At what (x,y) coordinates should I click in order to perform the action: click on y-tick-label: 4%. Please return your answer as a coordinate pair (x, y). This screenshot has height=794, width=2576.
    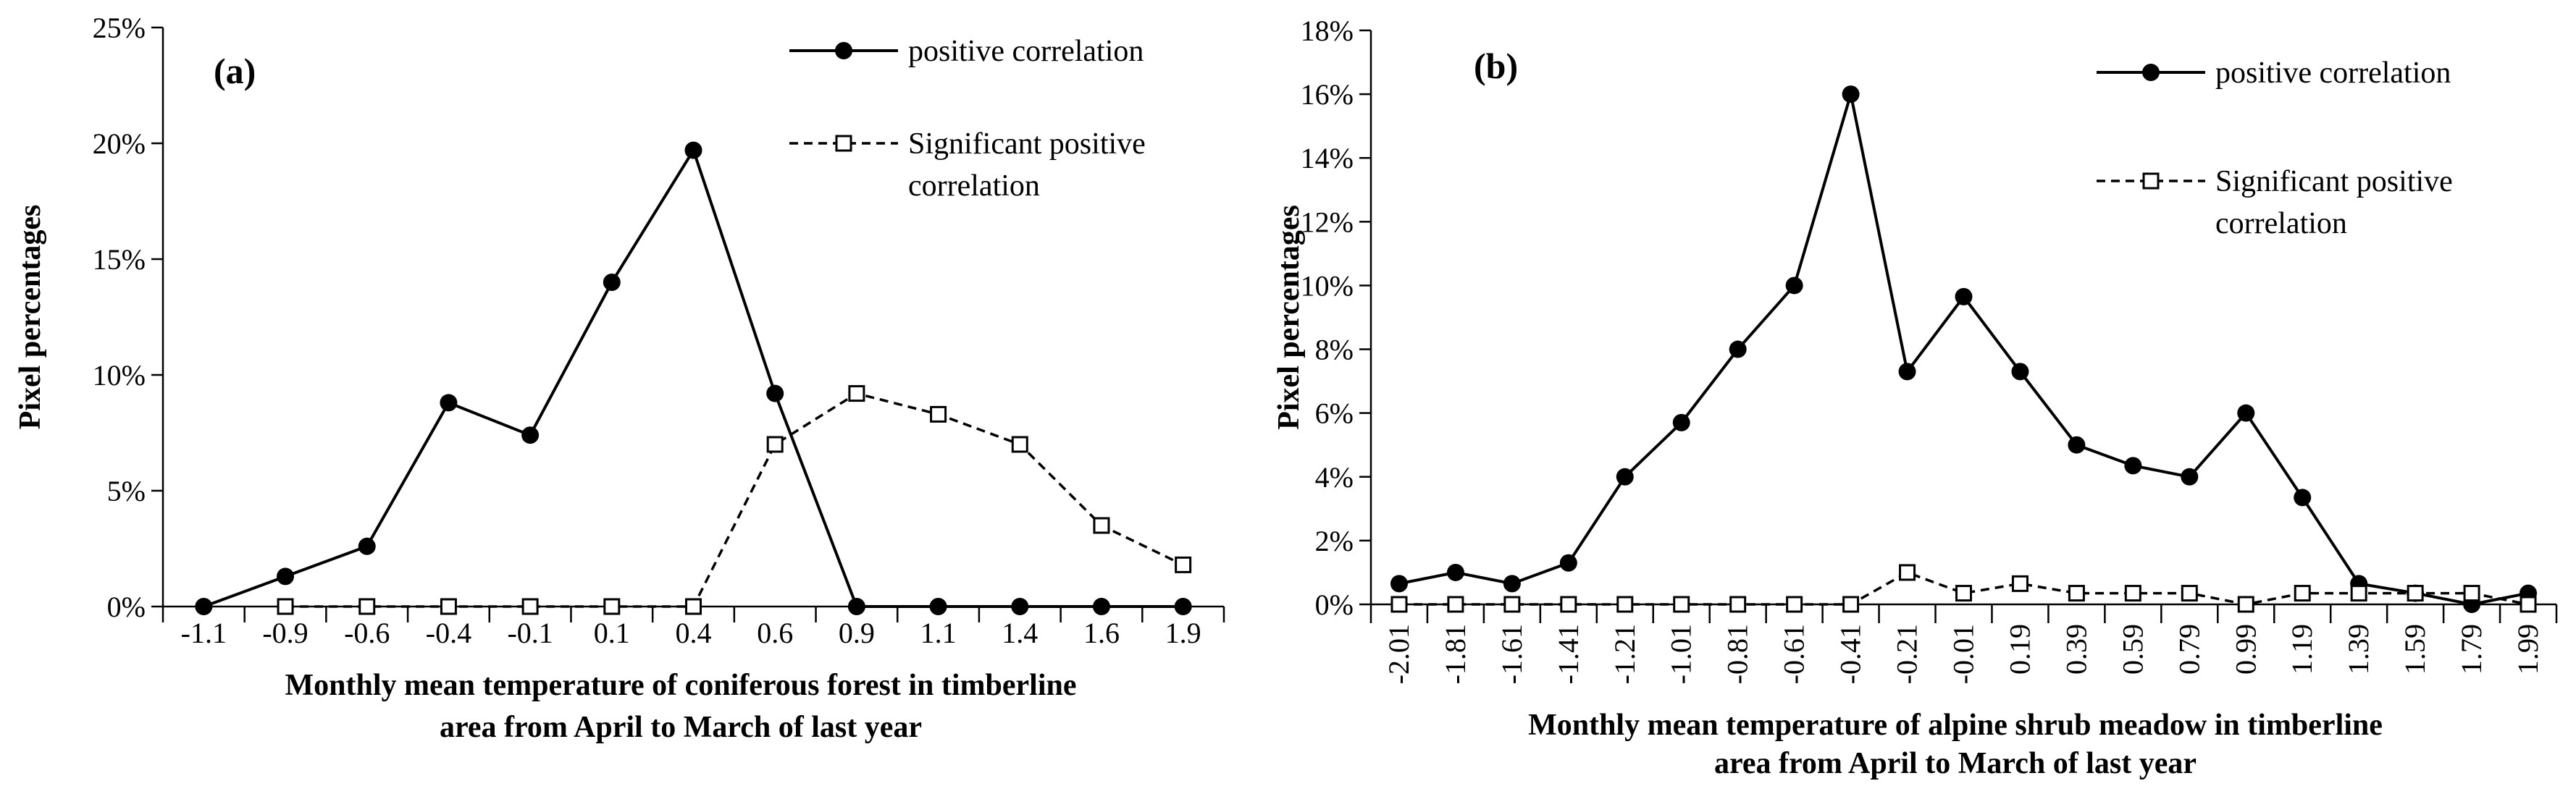
    Looking at the image, I should click on (1334, 477).